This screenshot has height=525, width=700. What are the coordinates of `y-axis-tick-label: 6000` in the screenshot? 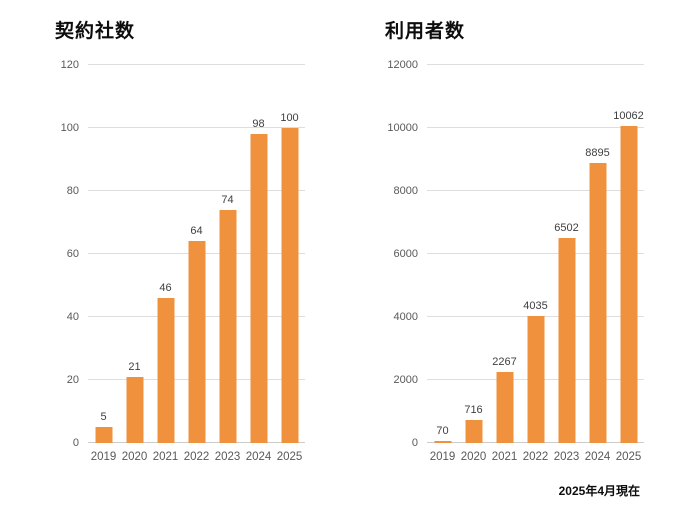 It's located at (405, 254).